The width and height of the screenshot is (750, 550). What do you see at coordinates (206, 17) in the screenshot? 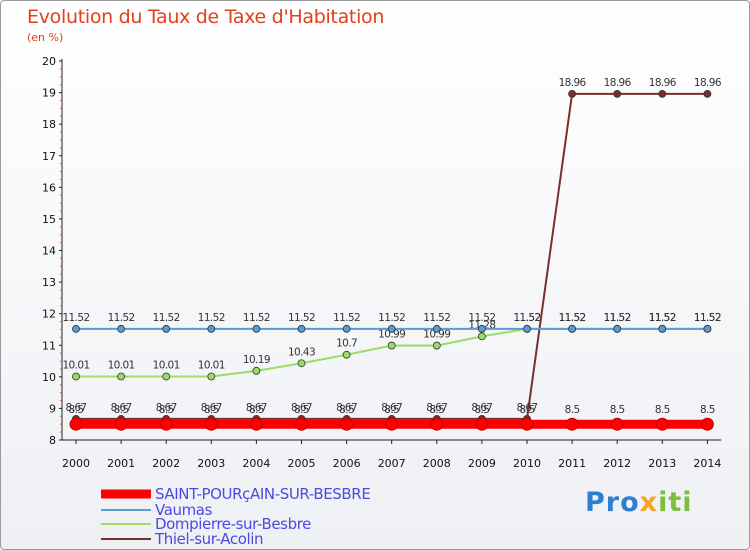
I see `chart-title: Evolution du Taux de Taxe d'Habitation` at bounding box center [206, 17].